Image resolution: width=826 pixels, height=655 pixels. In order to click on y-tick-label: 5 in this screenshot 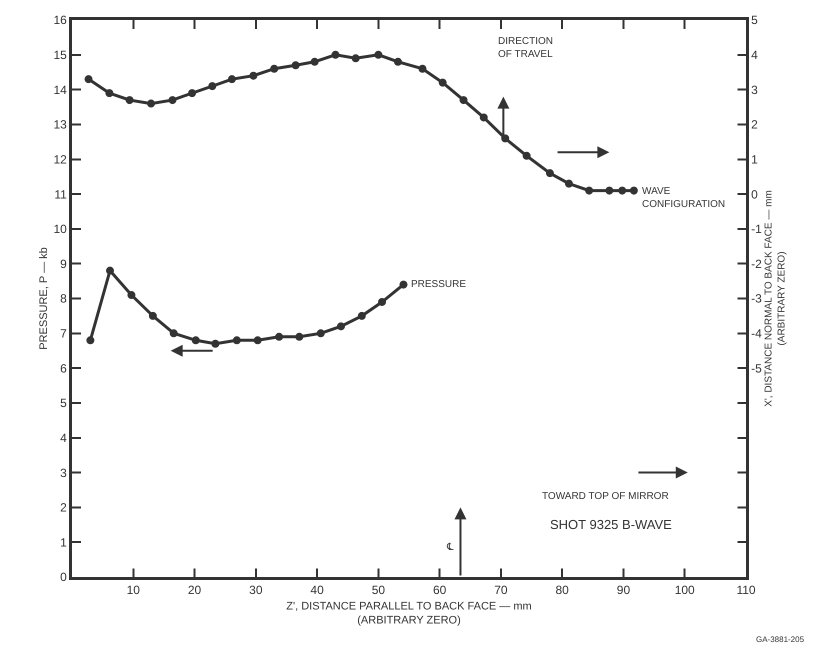, I will do `click(64, 403)`.